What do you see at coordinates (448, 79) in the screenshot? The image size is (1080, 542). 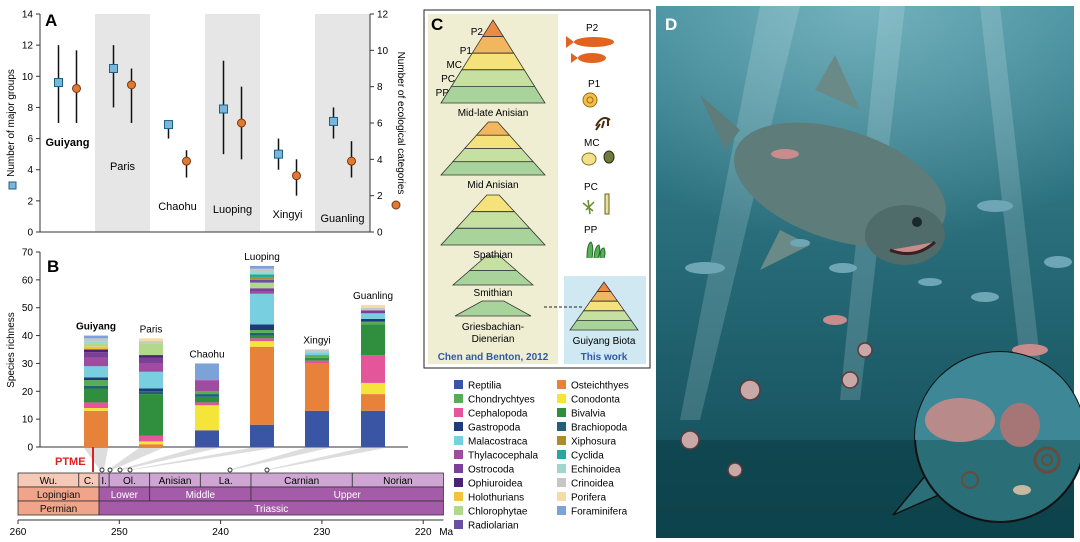 I see `pyramid-level-label: PC` at bounding box center [448, 79].